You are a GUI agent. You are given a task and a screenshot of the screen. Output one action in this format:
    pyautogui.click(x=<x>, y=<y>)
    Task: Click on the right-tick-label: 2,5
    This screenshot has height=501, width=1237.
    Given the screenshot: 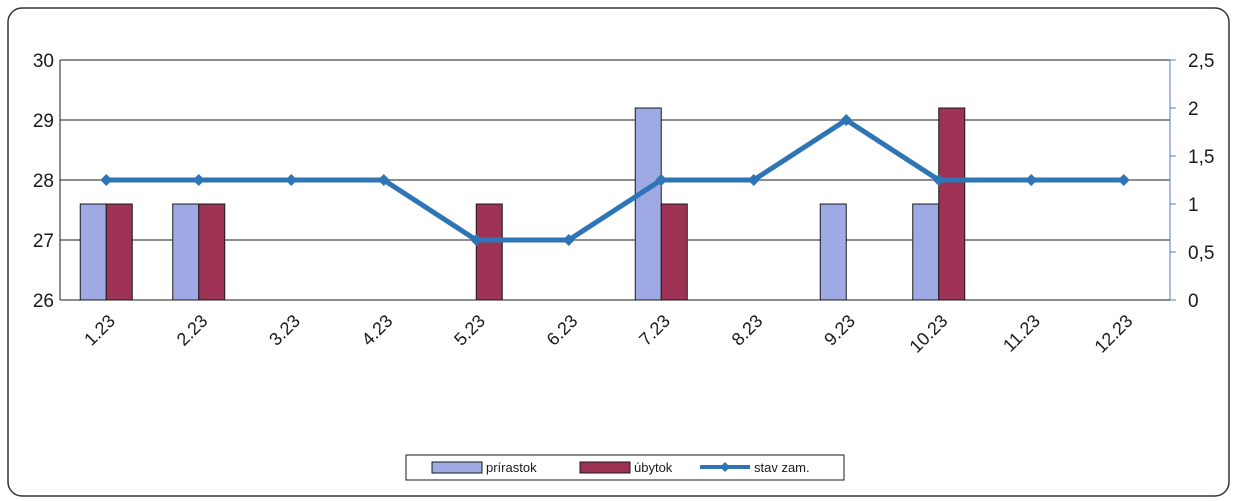 What is the action you would take?
    pyautogui.click(x=1201, y=61)
    